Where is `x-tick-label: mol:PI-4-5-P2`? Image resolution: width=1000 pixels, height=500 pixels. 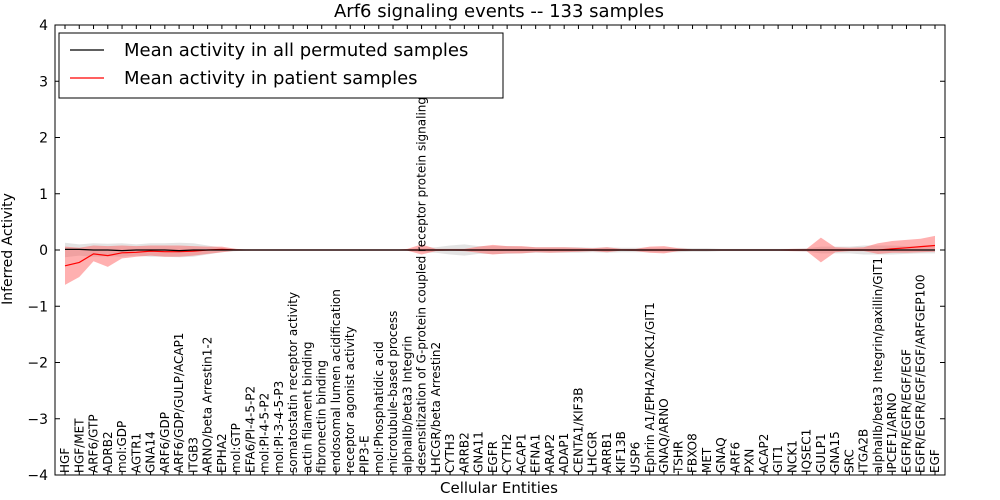 x-tick-label: mol:PI-4-5-P2 is located at coordinates (265, 433).